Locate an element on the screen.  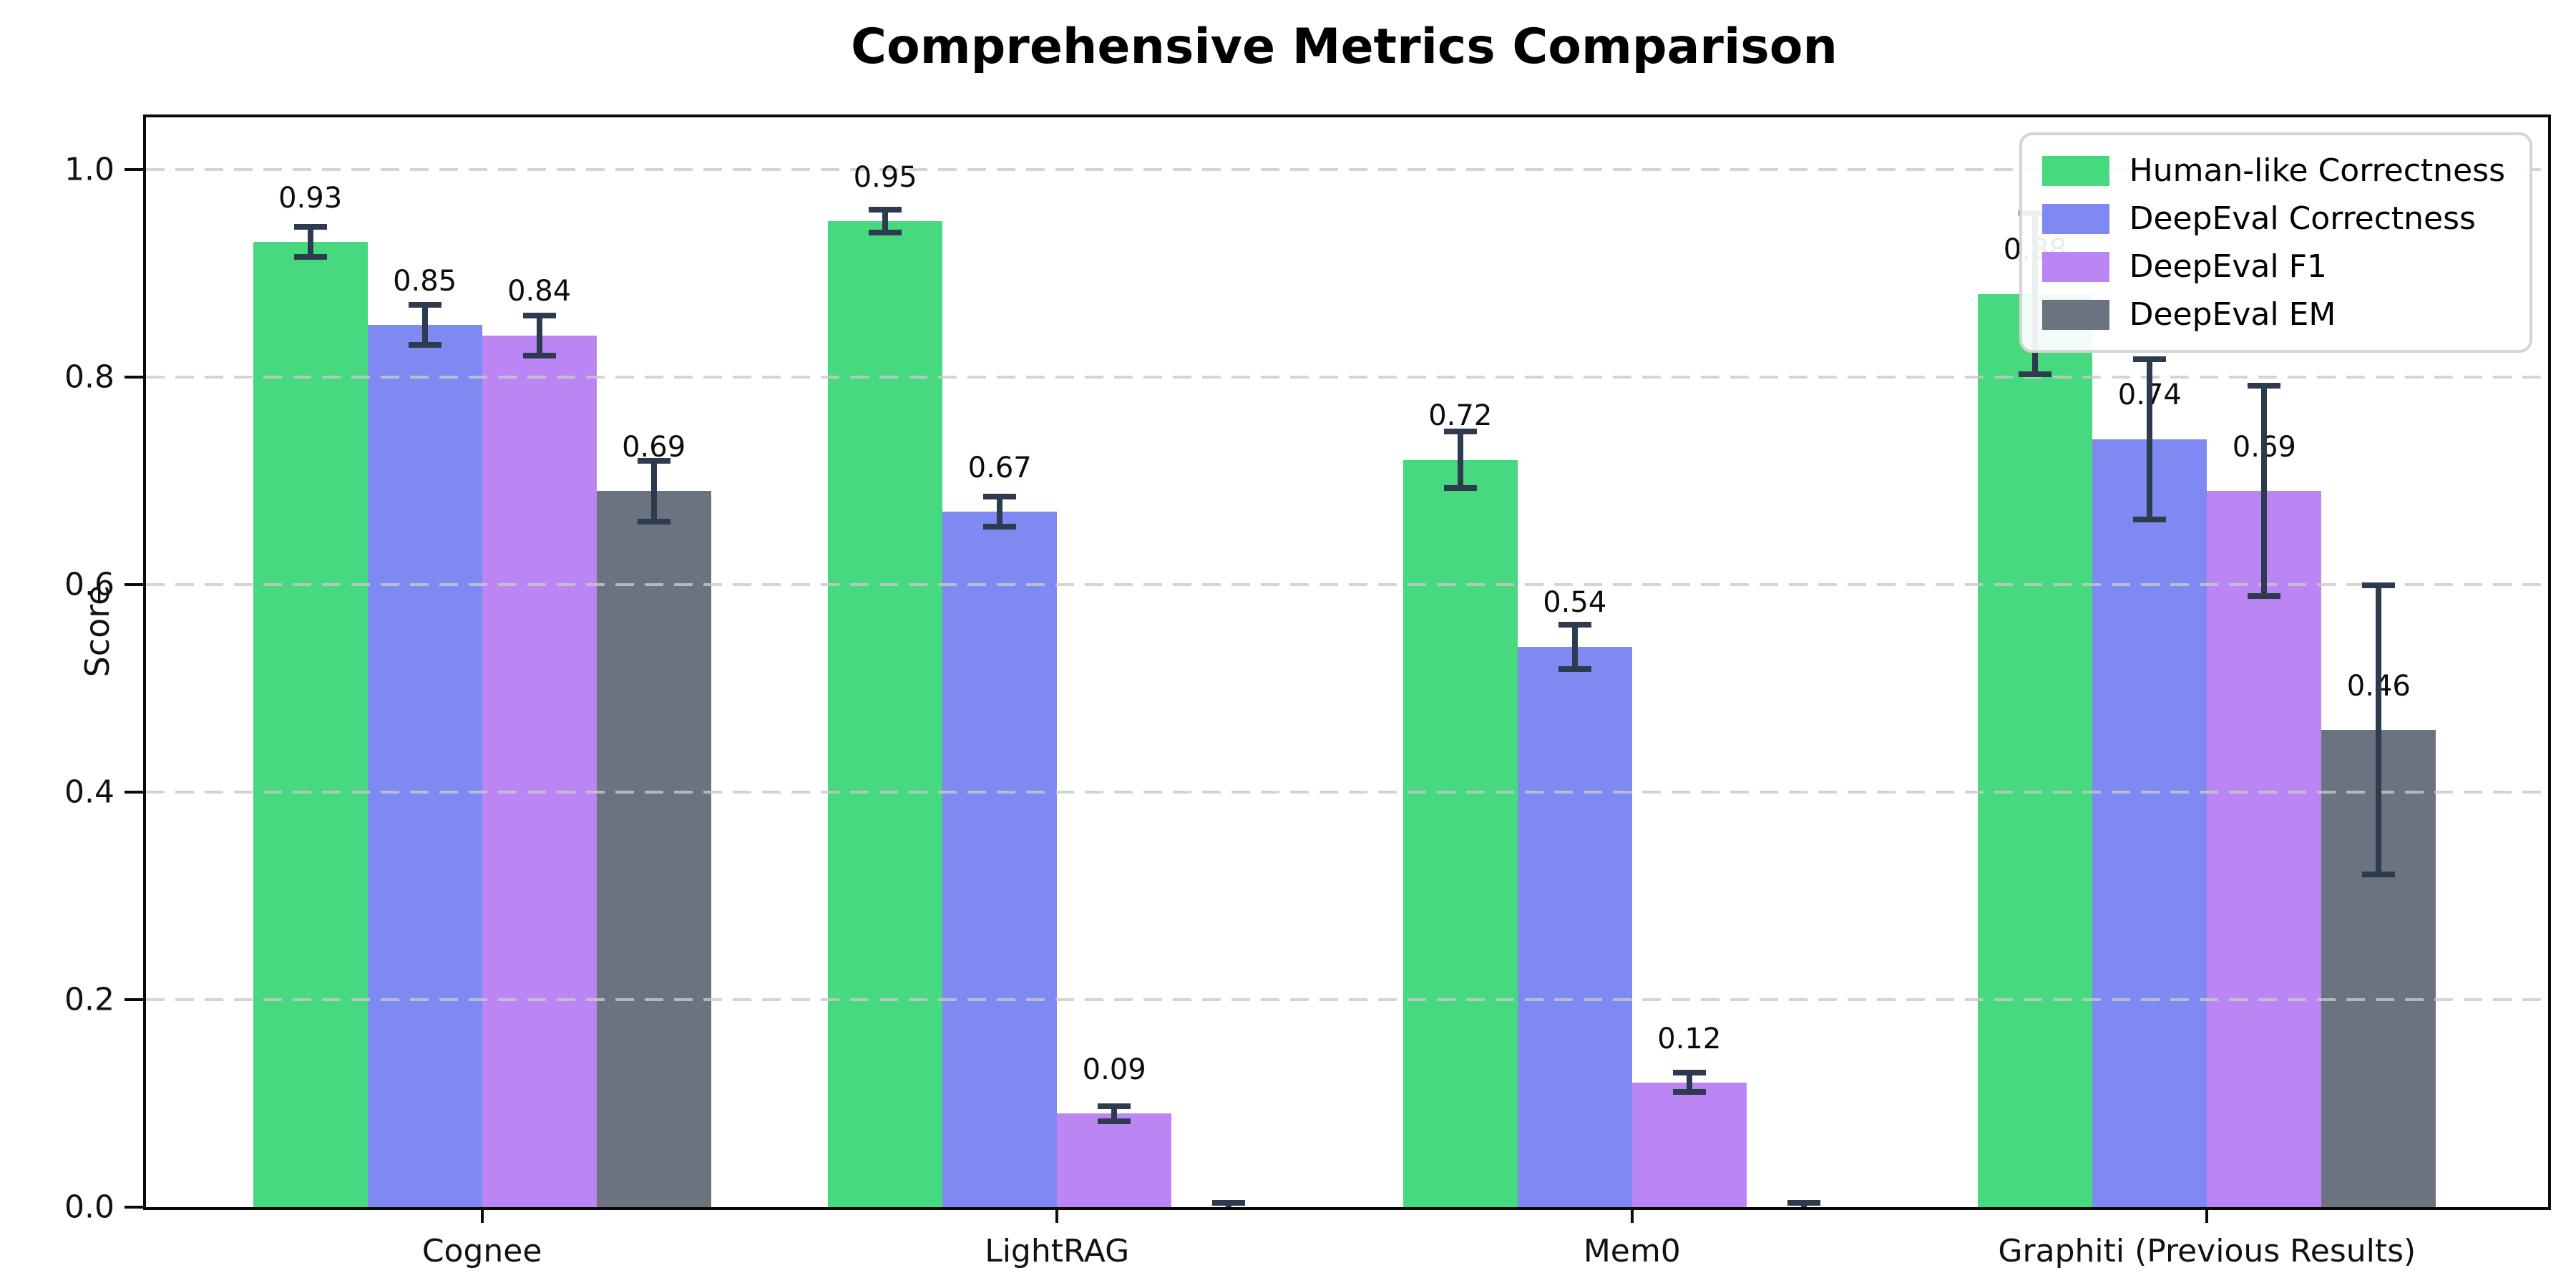
bar-series2-cat4 is located at coordinates (2149, 823).